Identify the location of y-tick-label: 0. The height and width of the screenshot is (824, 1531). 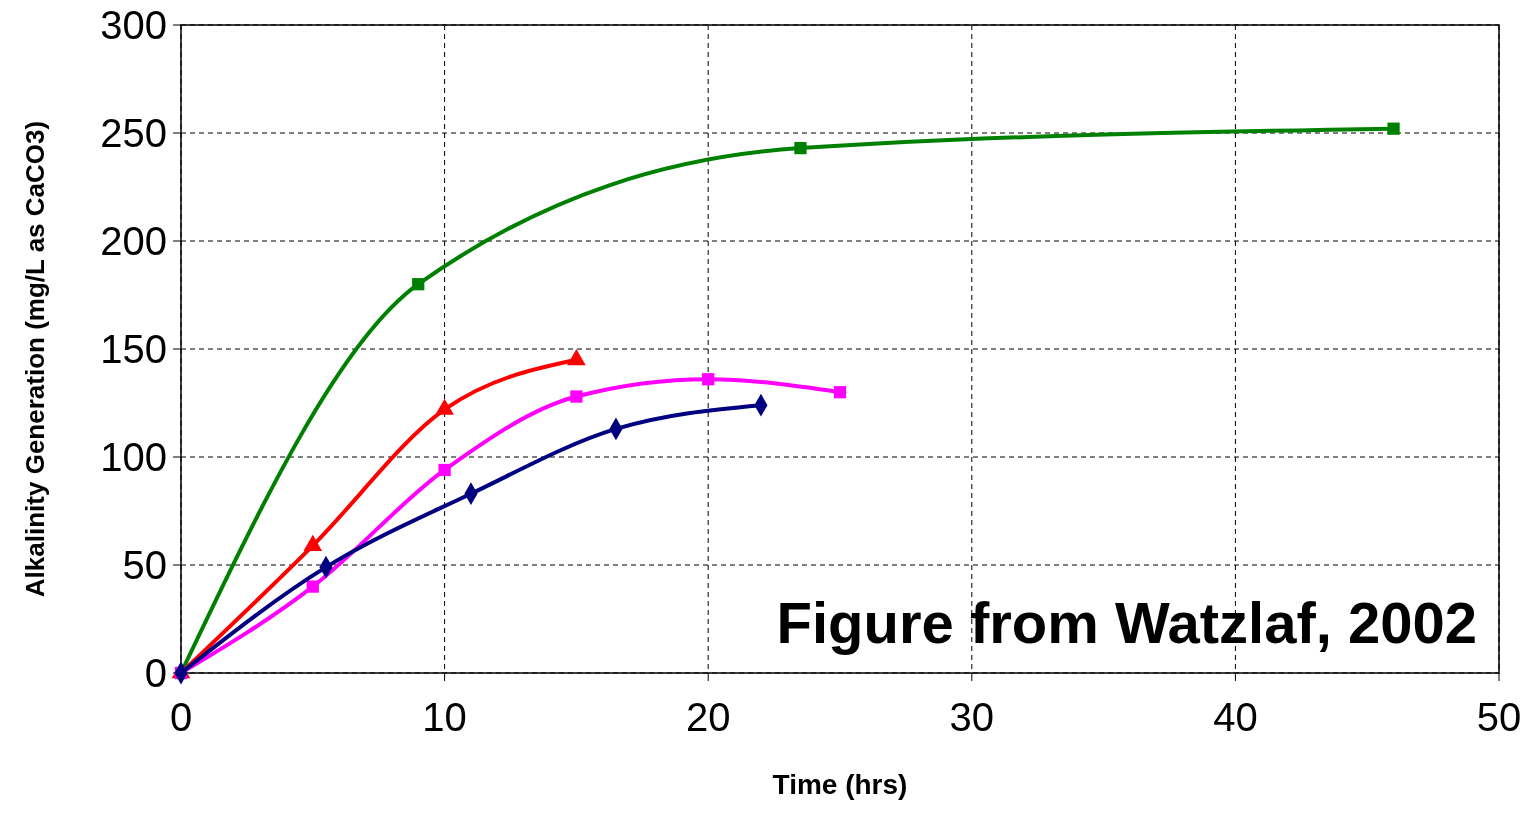
(155, 673).